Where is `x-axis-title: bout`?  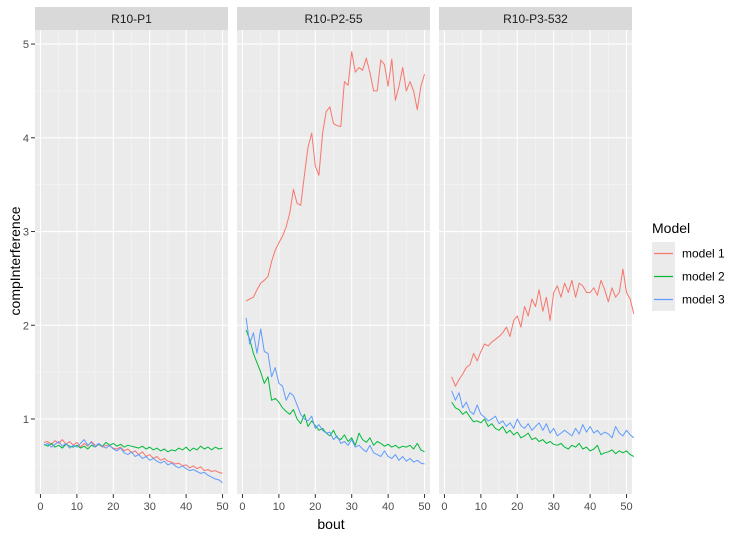
x-axis-title: bout is located at coordinates (330, 524).